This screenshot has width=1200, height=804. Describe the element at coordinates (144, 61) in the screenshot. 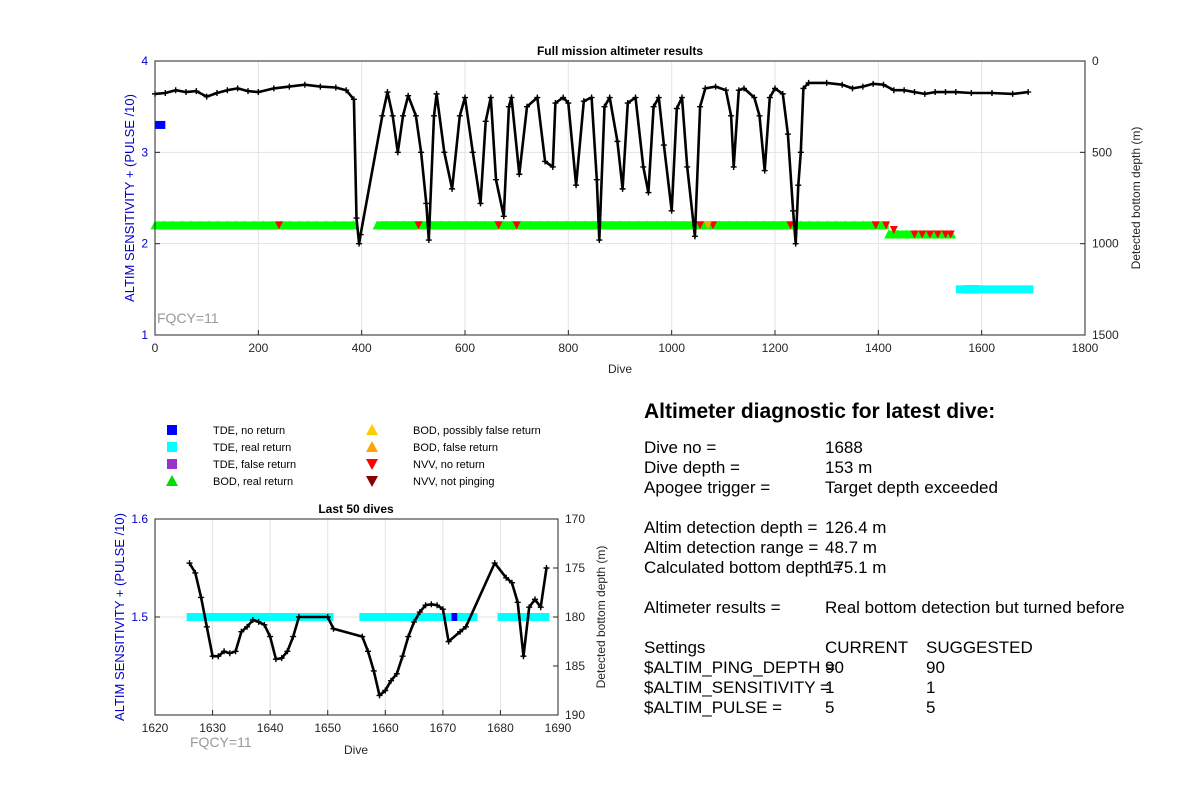

I see `c1-y-tick-label: 4` at that location.